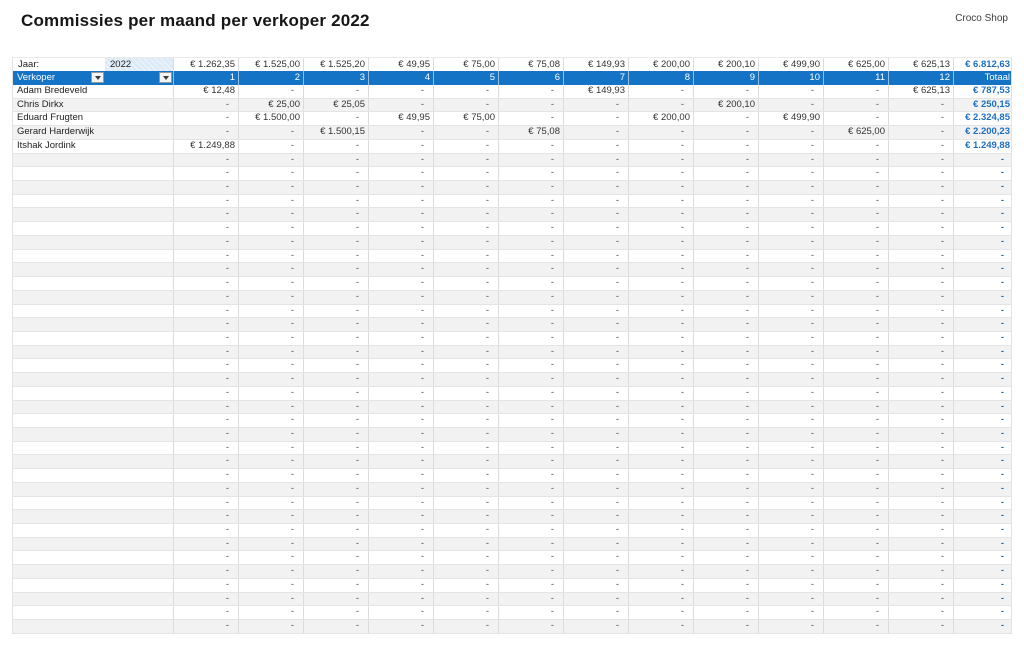  Describe the element at coordinates (165, 77) in the screenshot. I see `secondary-filter-dropdown-button` at that location.